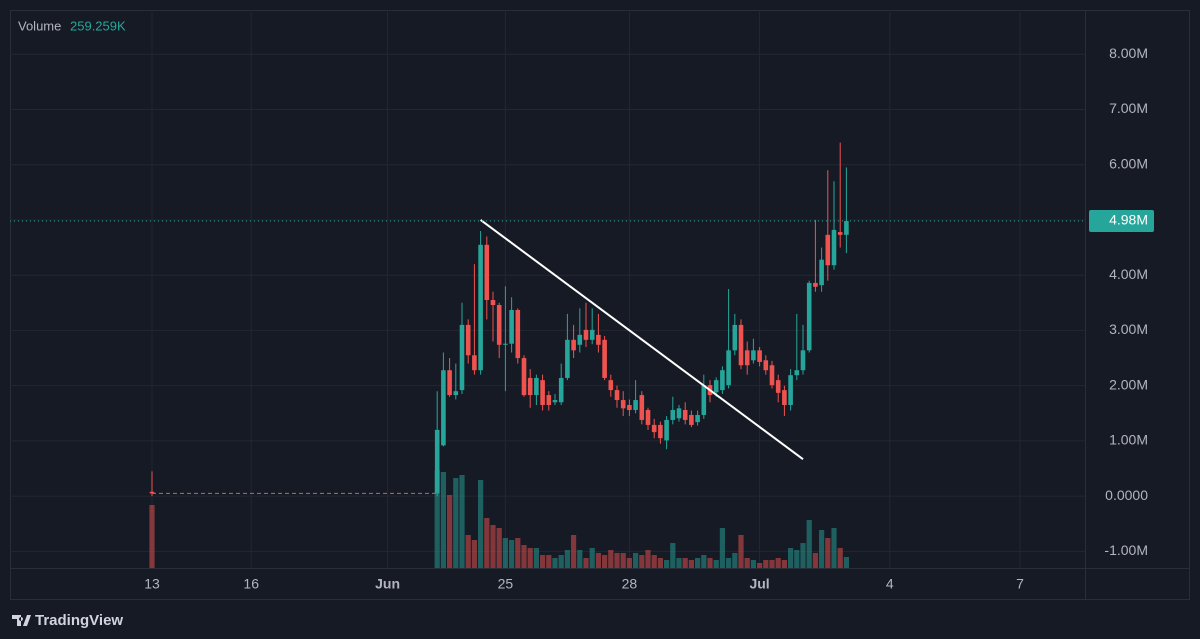 This screenshot has width=1200, height=639. I want to click on y-tick-label: 6.00M, so click(1128, 163).